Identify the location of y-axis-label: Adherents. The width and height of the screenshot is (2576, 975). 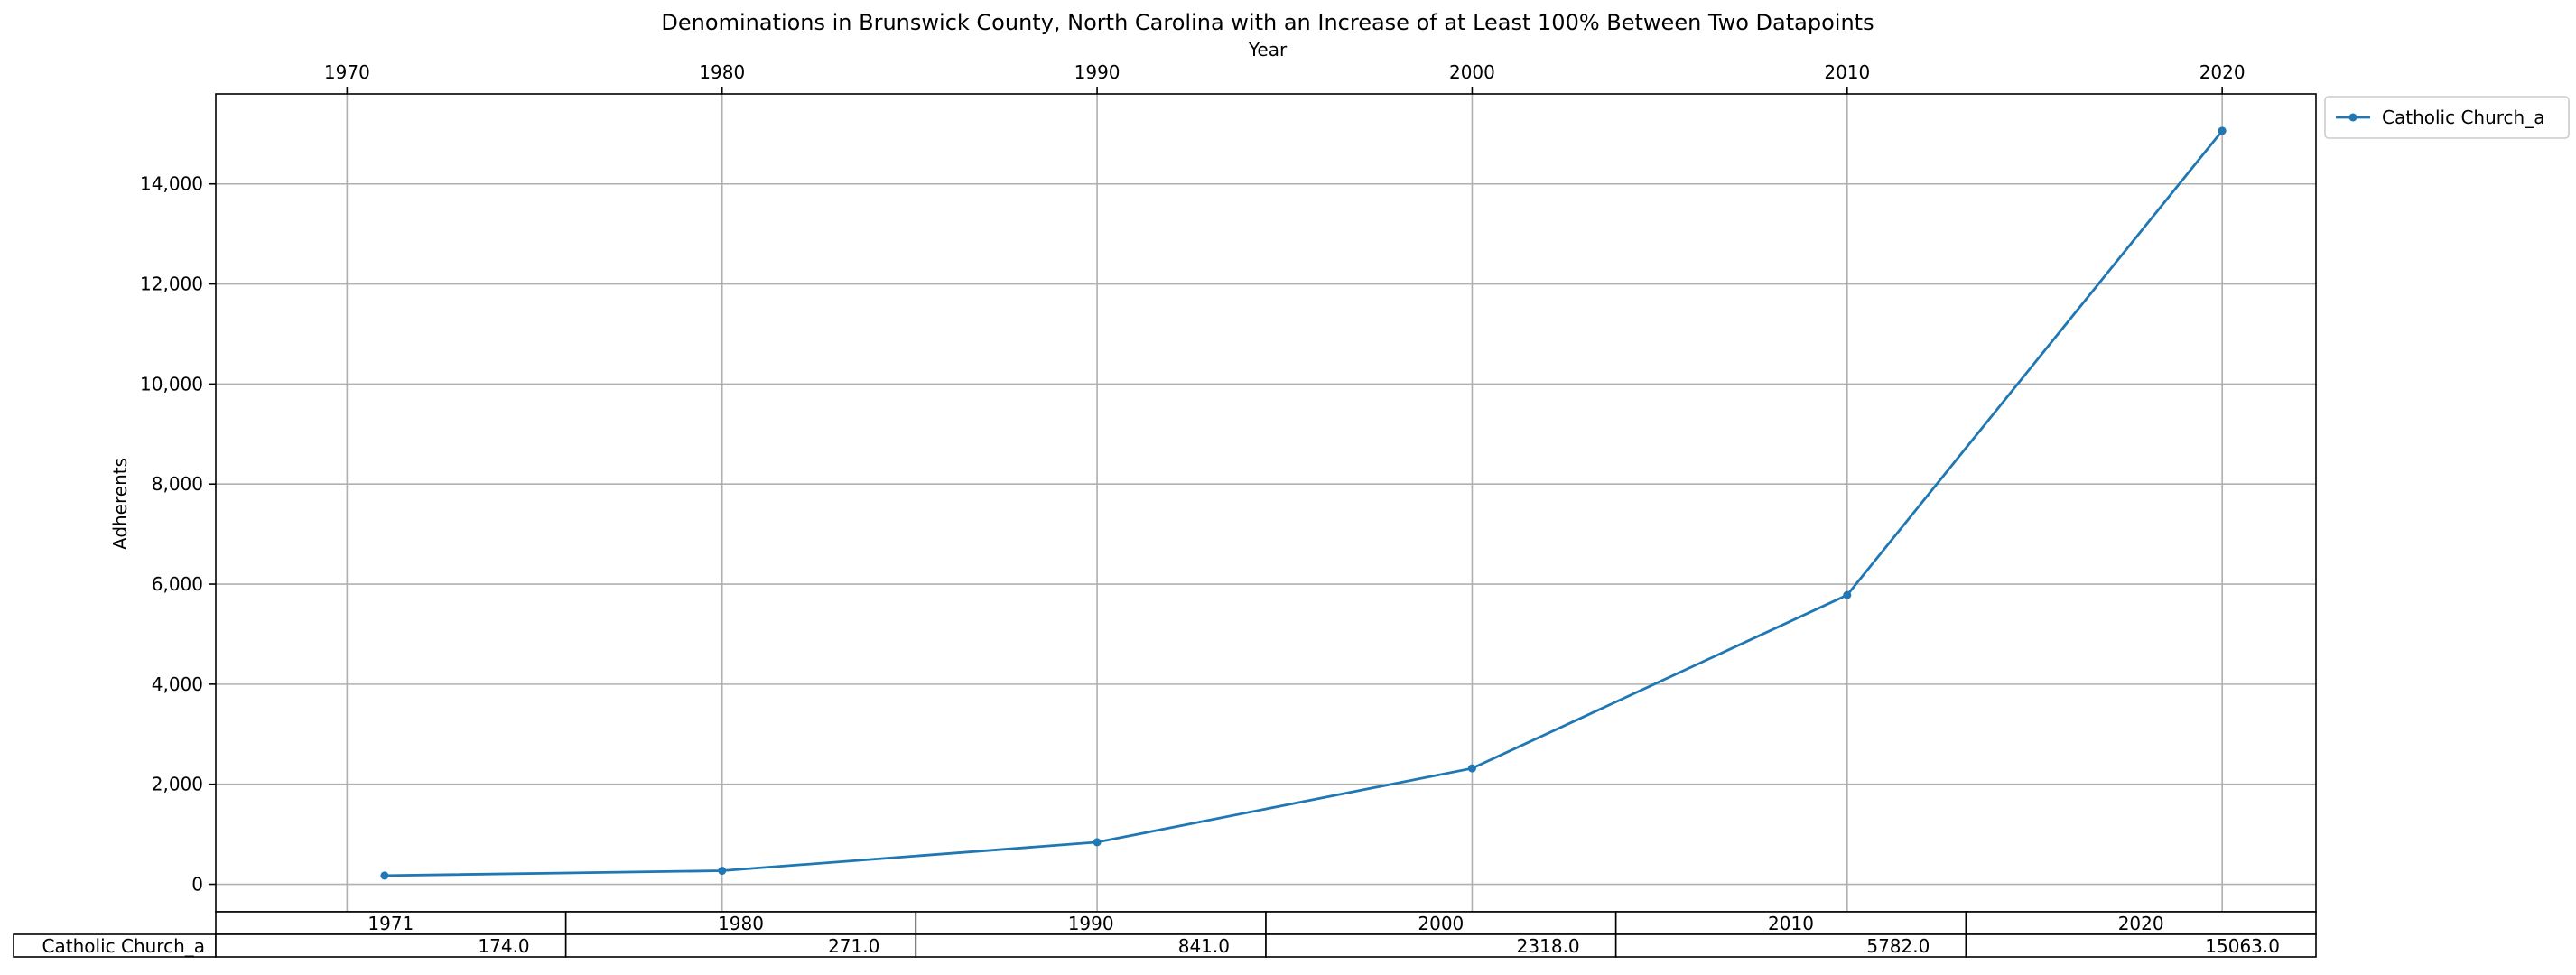
(120, 504).